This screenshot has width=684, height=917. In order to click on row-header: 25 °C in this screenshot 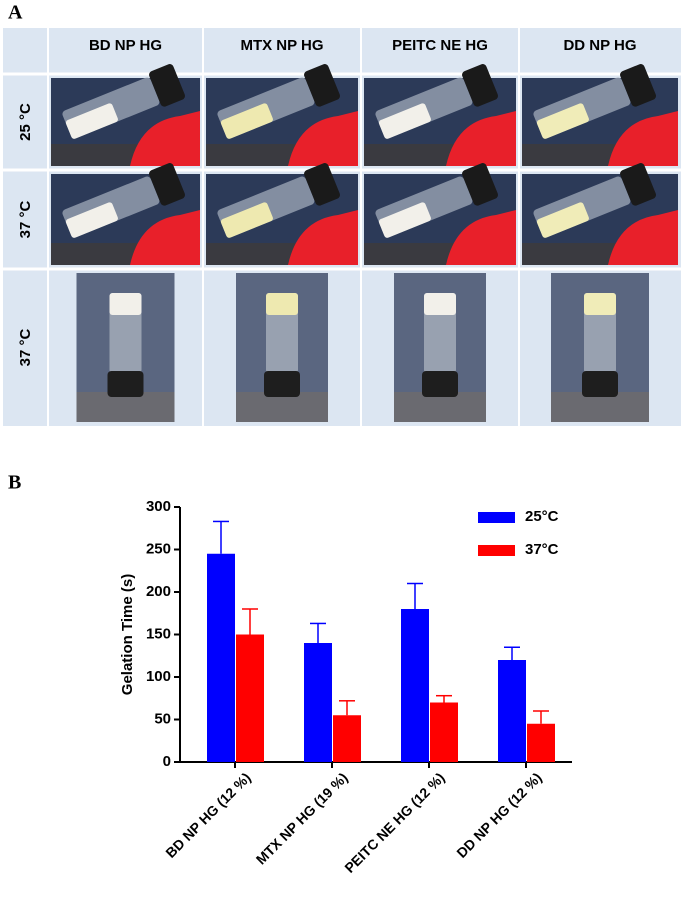, I will do `click(25, 122)`.